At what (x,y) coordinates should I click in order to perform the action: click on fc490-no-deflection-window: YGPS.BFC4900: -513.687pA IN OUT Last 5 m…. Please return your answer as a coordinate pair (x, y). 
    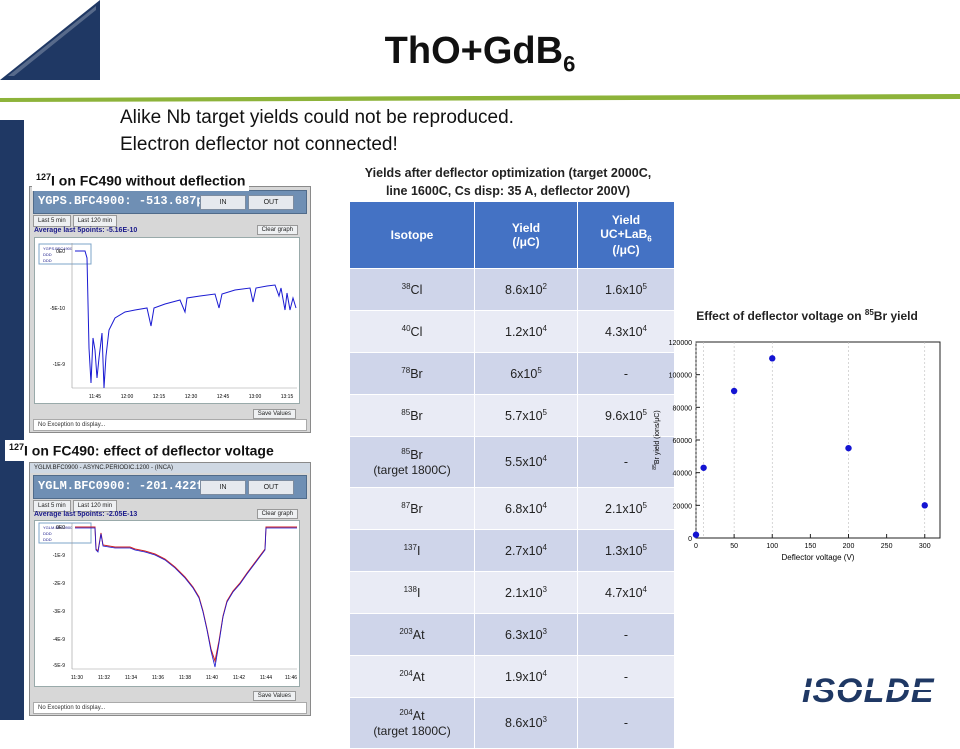
    Looking at the image, I should click on (170, 309).